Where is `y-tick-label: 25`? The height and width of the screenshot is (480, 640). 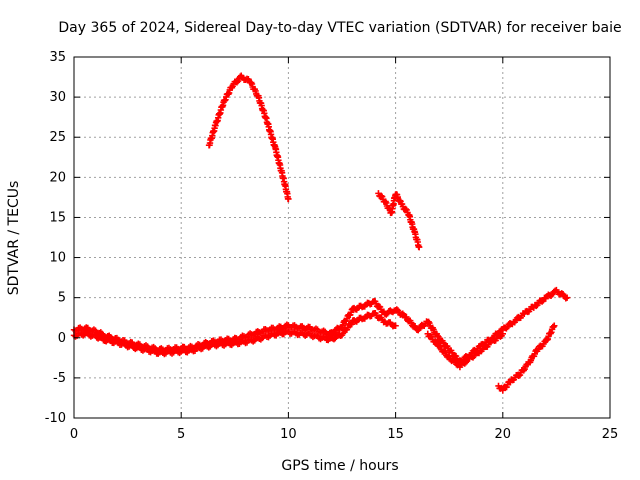
y-tick-label: 25 is located at coordinates (57, 137).